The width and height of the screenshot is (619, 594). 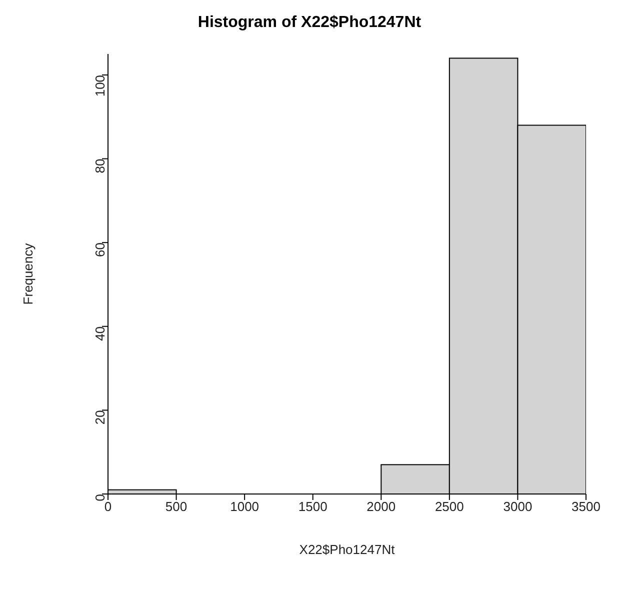 I want to click on y-tick-label: 20, so click(x=100, y=417).